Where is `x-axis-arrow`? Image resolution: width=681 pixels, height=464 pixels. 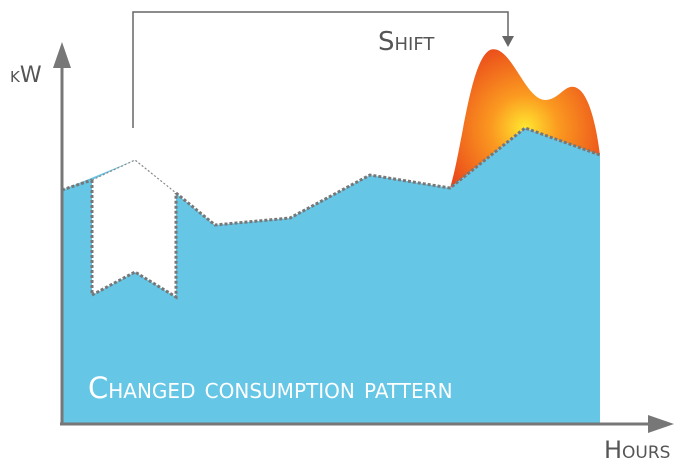 x-axis-arrow is located at coordinates (661, 424).